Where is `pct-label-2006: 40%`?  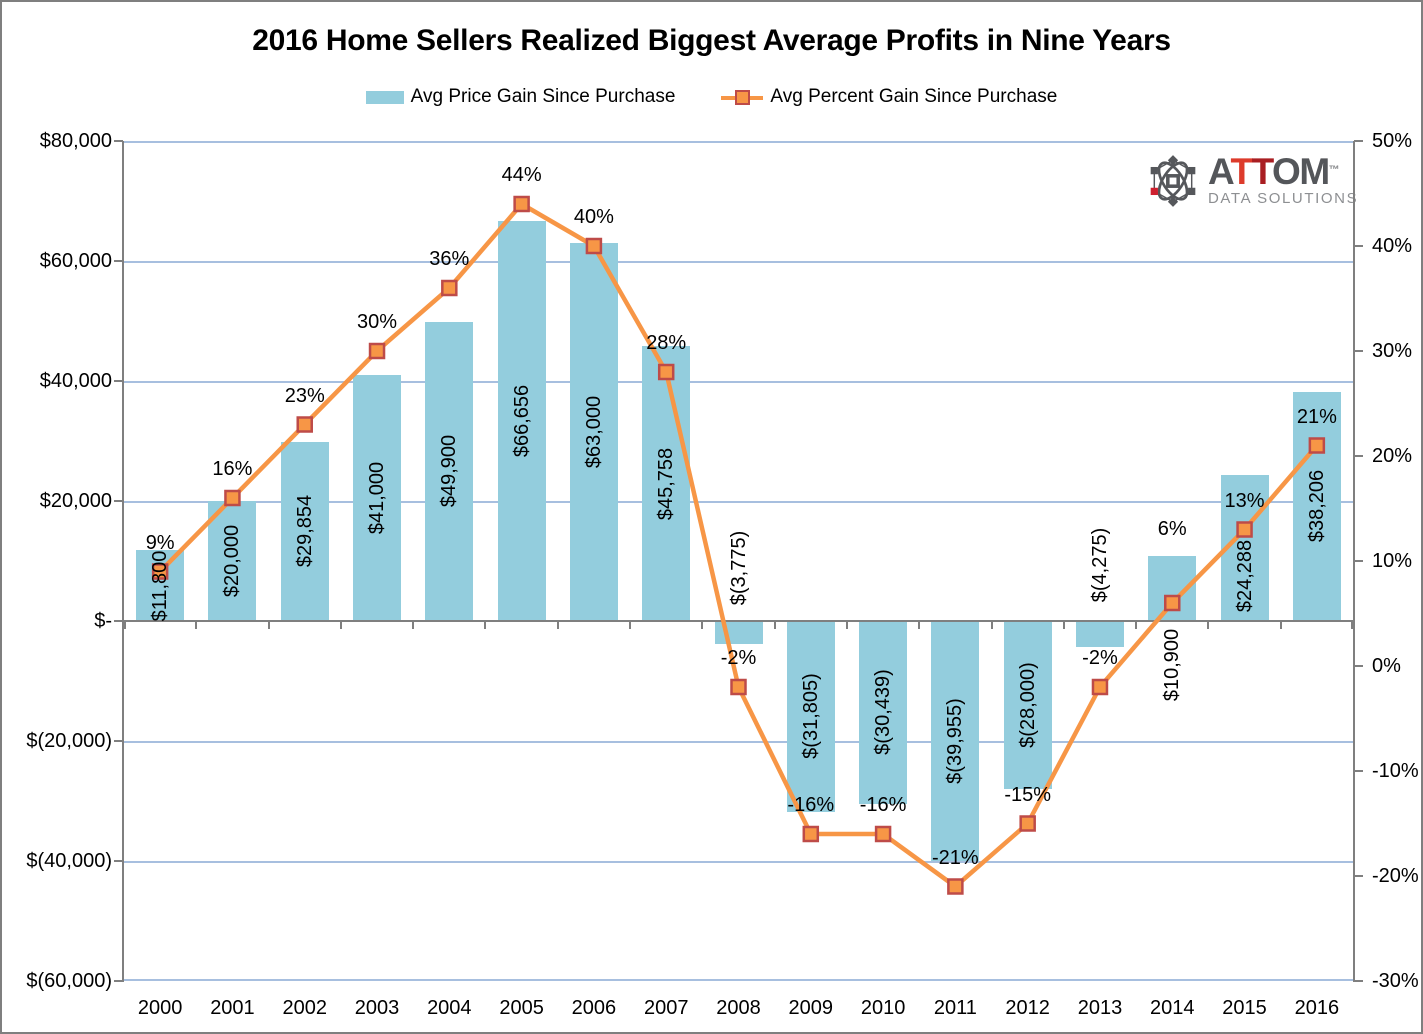 pct-label-2006: 40% is located at coordinates (593, 217).